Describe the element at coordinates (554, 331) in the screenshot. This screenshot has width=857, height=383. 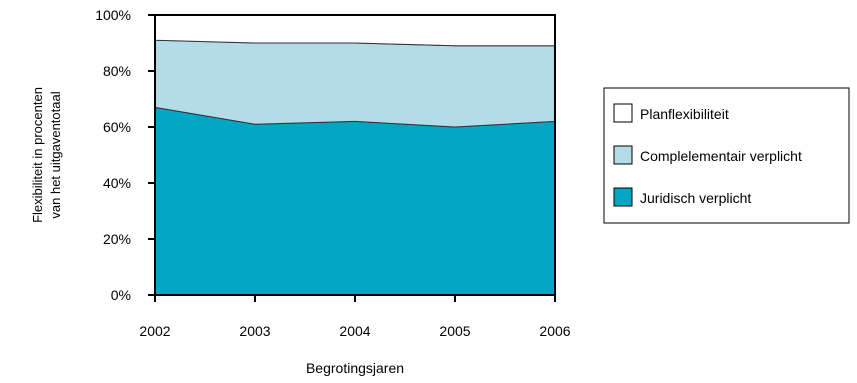
I see `x-tick-label: 2006` at that location.